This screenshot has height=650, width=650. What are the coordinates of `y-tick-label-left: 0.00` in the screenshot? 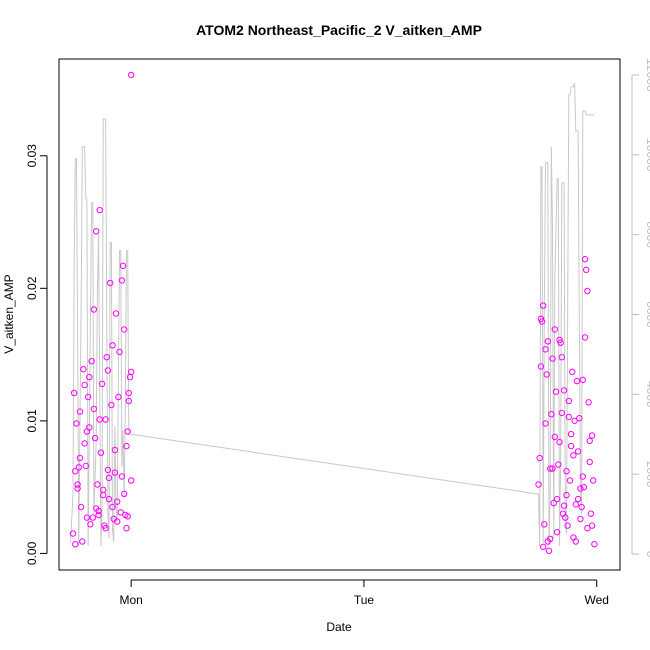 It's located at (32, 553).